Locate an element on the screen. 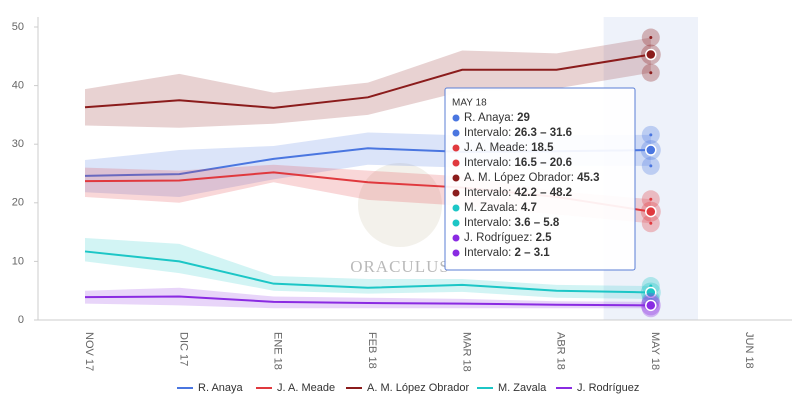 This screenshot has height=408, width=808. tooltip-lower: 42.2 is located at coordinates (526, 193).